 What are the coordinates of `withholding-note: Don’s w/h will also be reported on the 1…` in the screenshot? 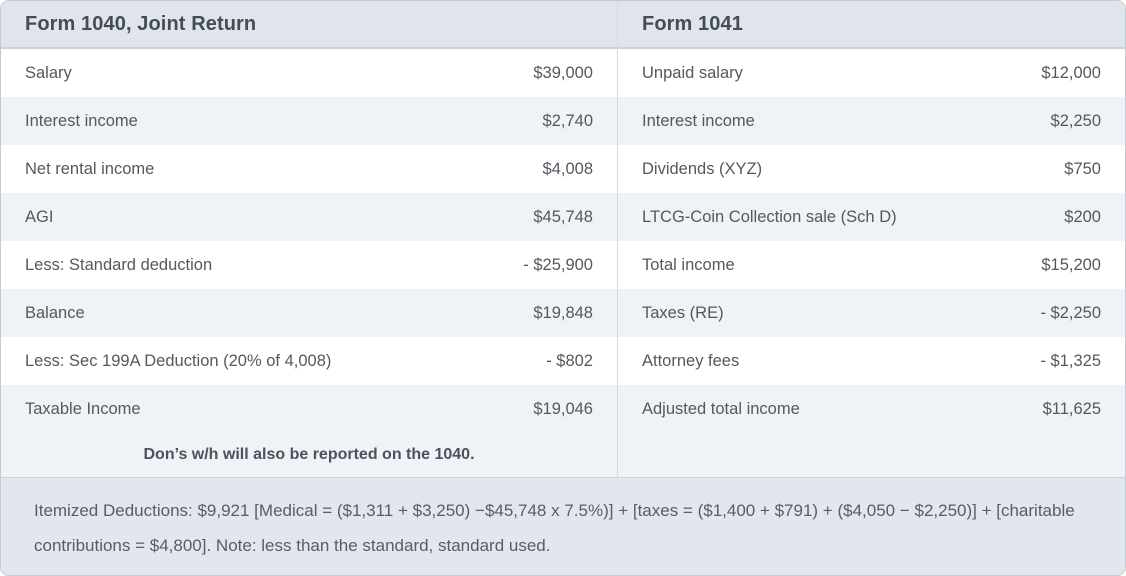 It's located at (309, 454).